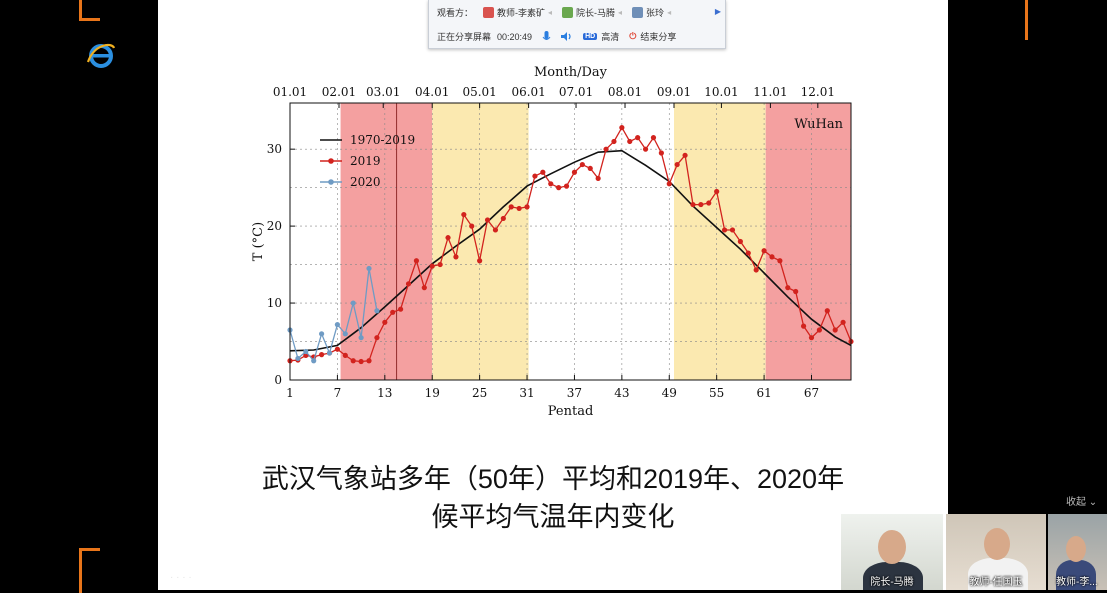  I want to click on viewers-label: 观看方：, so click(455, 13).